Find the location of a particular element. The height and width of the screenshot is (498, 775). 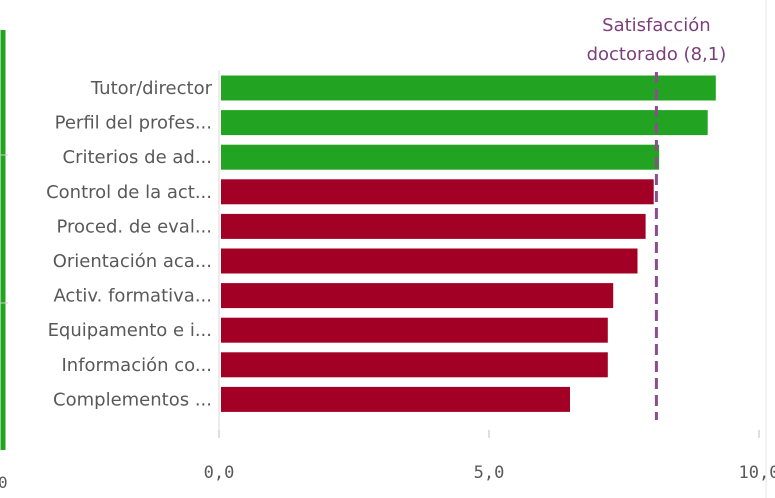

x-tick-label: 0,0 is located at coordinates (219, 473).